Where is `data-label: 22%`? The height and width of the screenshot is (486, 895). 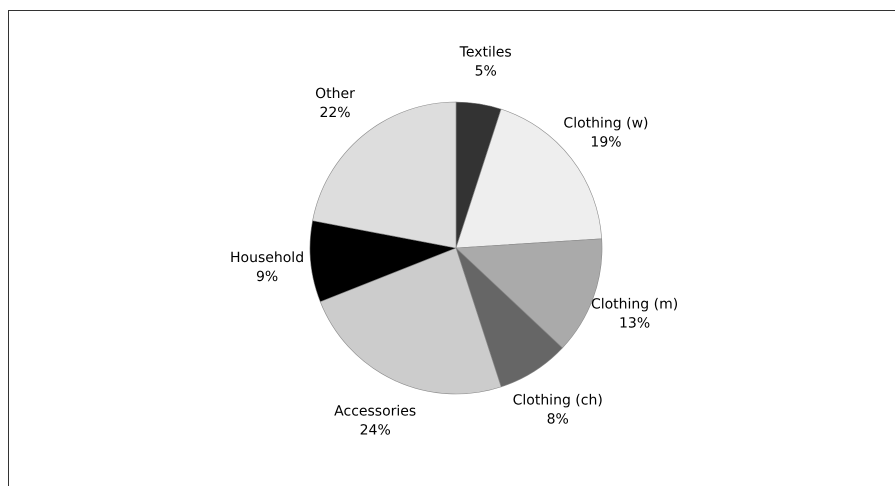
data-label: 22% is located at coordinates (335, 112).